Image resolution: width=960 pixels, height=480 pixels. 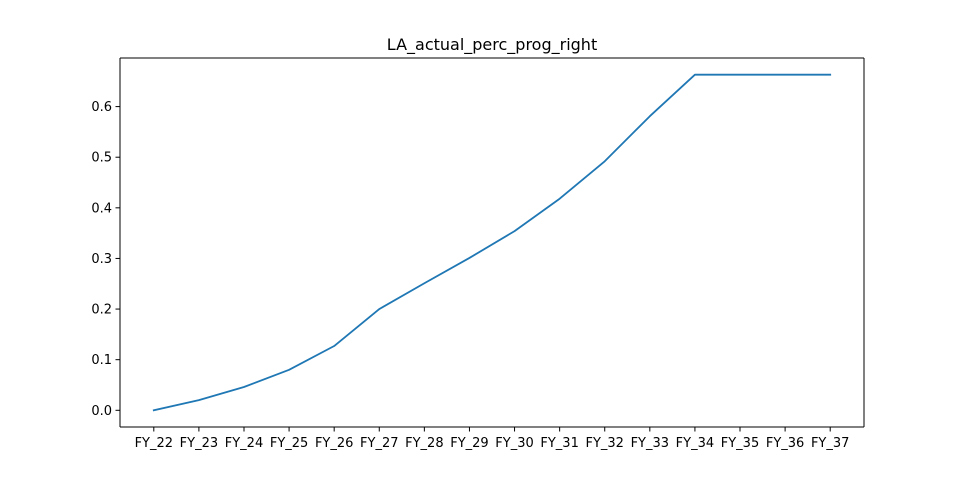 I want to click on x-tick-label: FY_31, so click(x=559, y=443).